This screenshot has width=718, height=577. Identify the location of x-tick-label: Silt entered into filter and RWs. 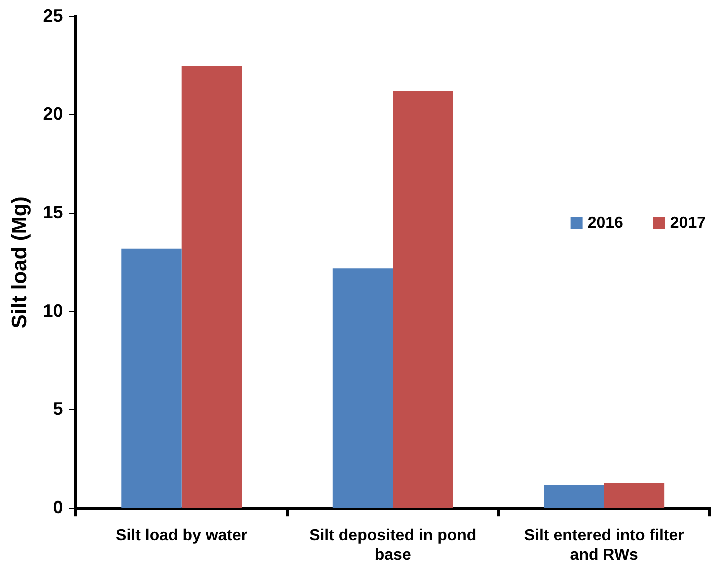
(604, 546).